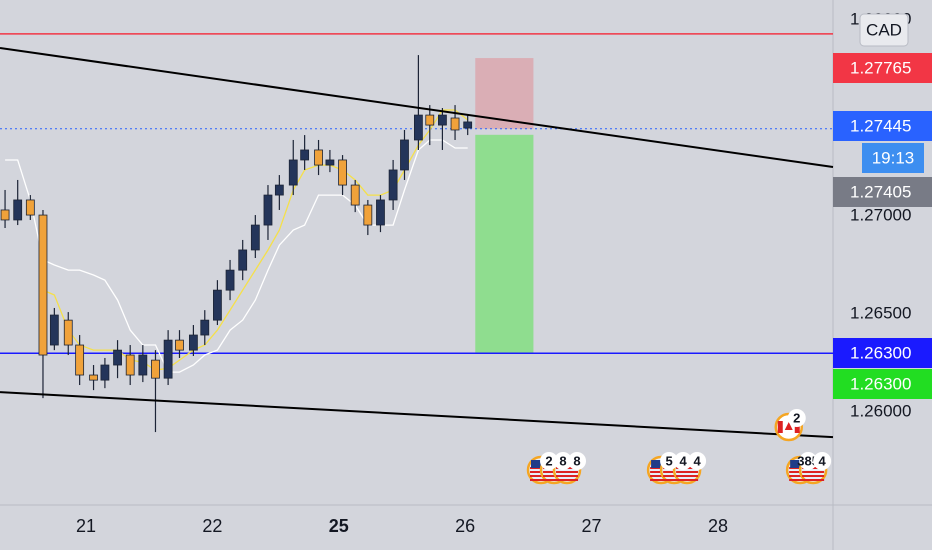 This screenshot has height=550, width=932. Describe the element at coordinates (504, 244) in the screenshot. I see `target-zone` at that location.